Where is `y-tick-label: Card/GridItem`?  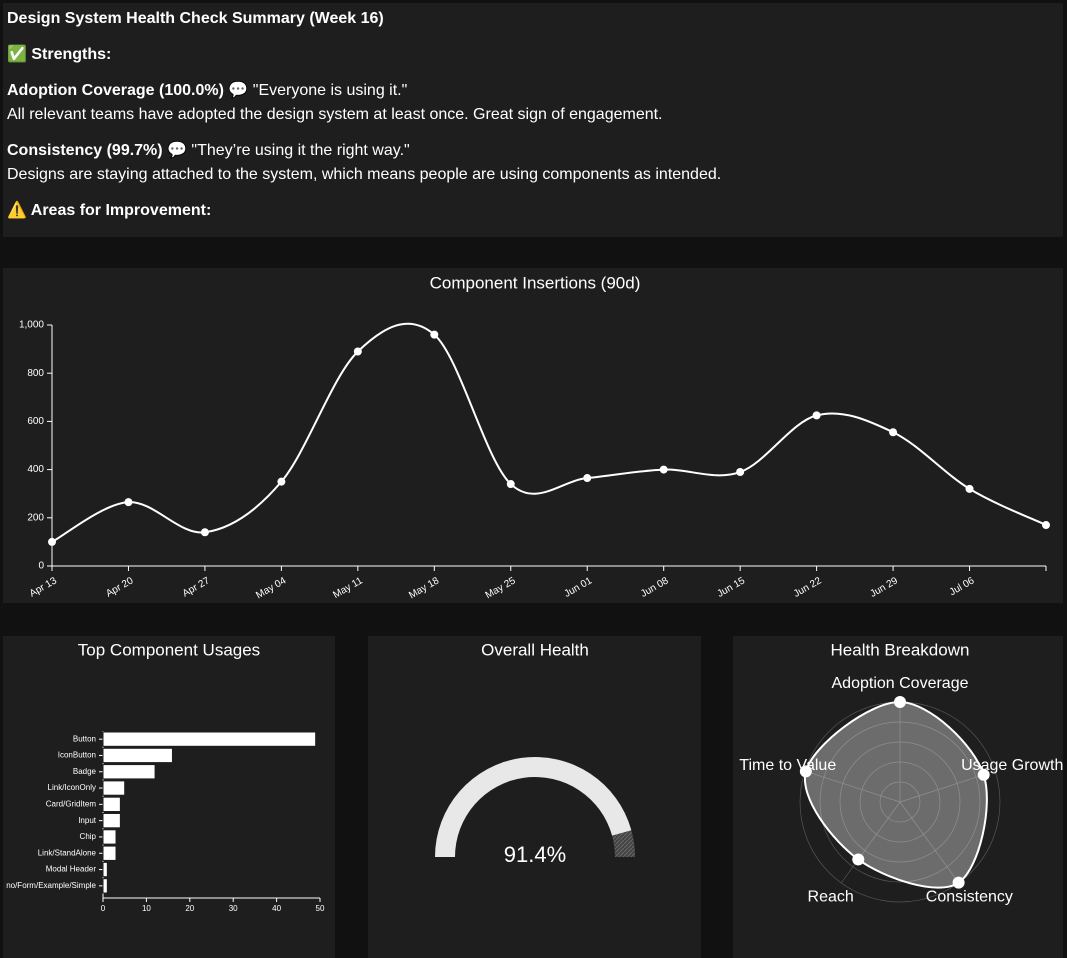 y-tick-label: Card/GridItem is located at coordinates (71, 803).